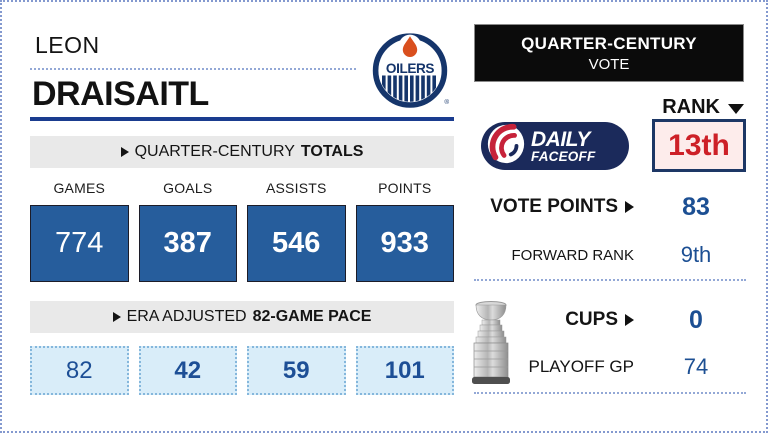  Describe the element at coordinates (404, 370) in the screenshot. I see `pace-value-points: 101` at that location.